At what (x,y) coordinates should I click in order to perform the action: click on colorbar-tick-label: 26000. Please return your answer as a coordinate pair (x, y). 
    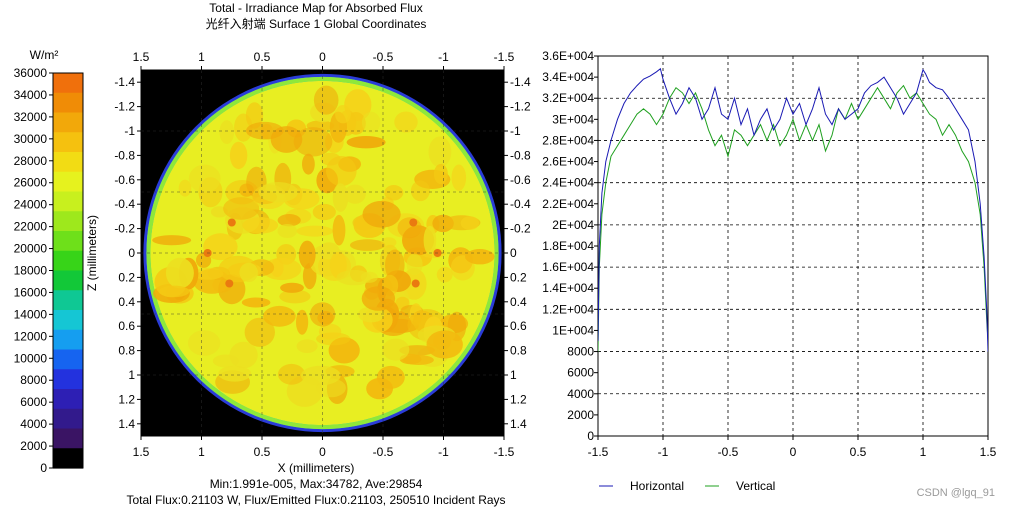
    Looking at the image, I should click on (31, 183).